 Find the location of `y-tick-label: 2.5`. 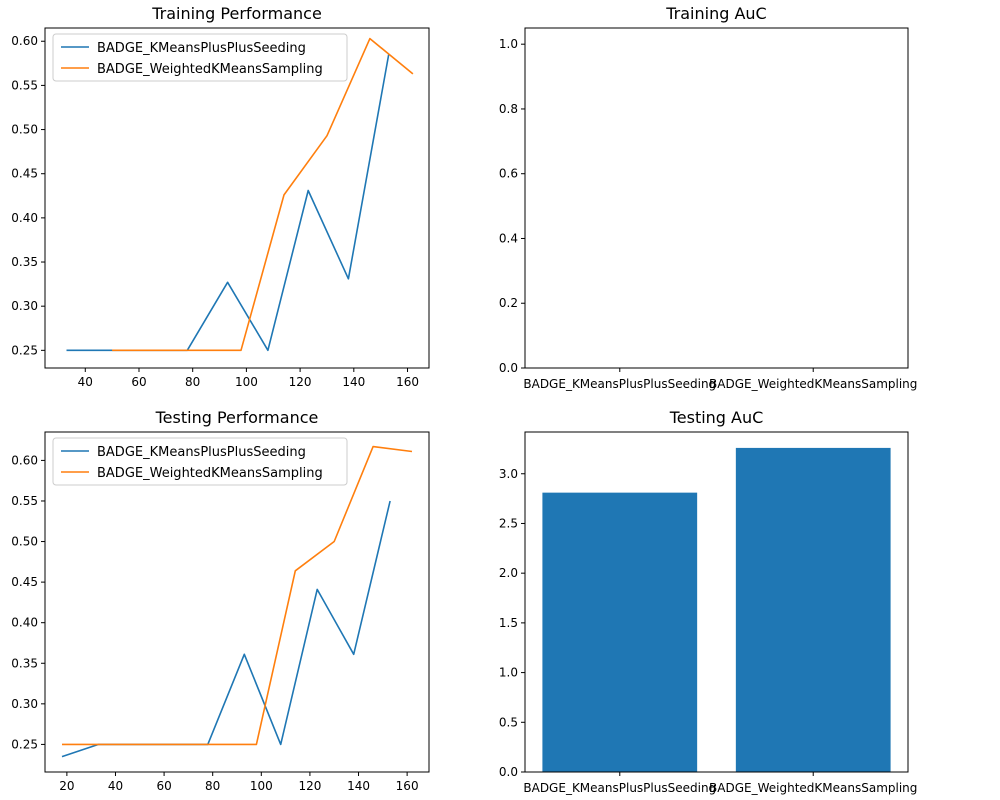

y-tick-label: 2.5 is located at coordinates (508, 523).